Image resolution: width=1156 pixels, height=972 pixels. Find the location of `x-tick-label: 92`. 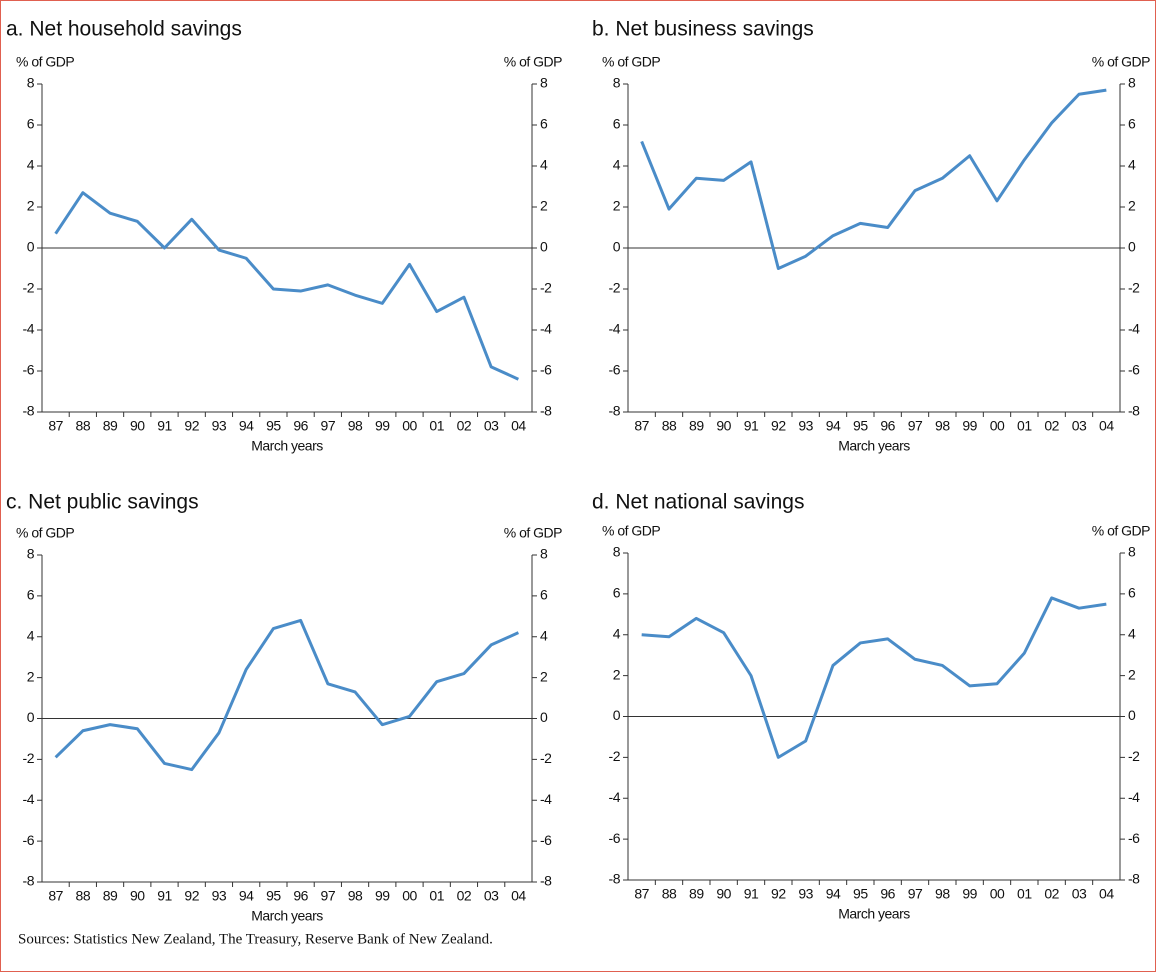

x-tick-label: 92 is located at coordinates (778, 894).